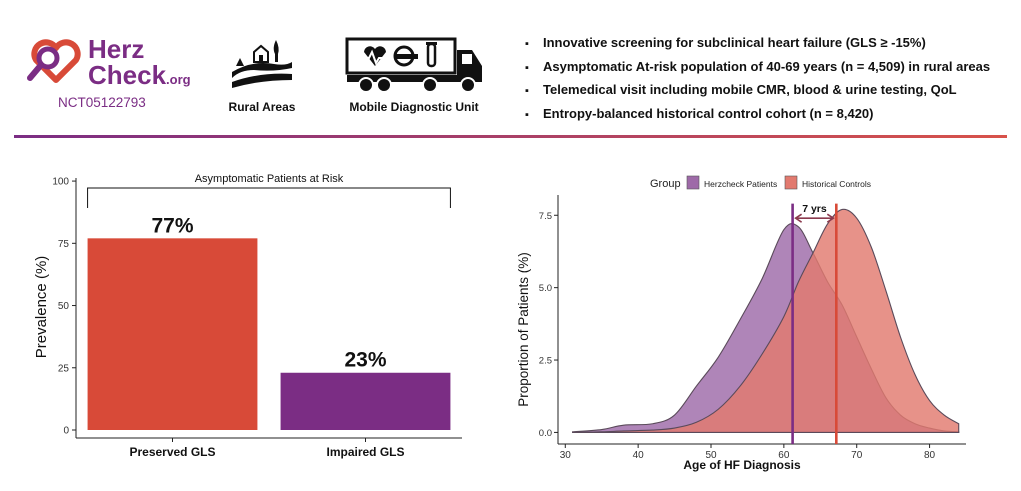  Describe the element at coordinates (665, 184) in the screenshot. I see `legend-title: Group` at that location.